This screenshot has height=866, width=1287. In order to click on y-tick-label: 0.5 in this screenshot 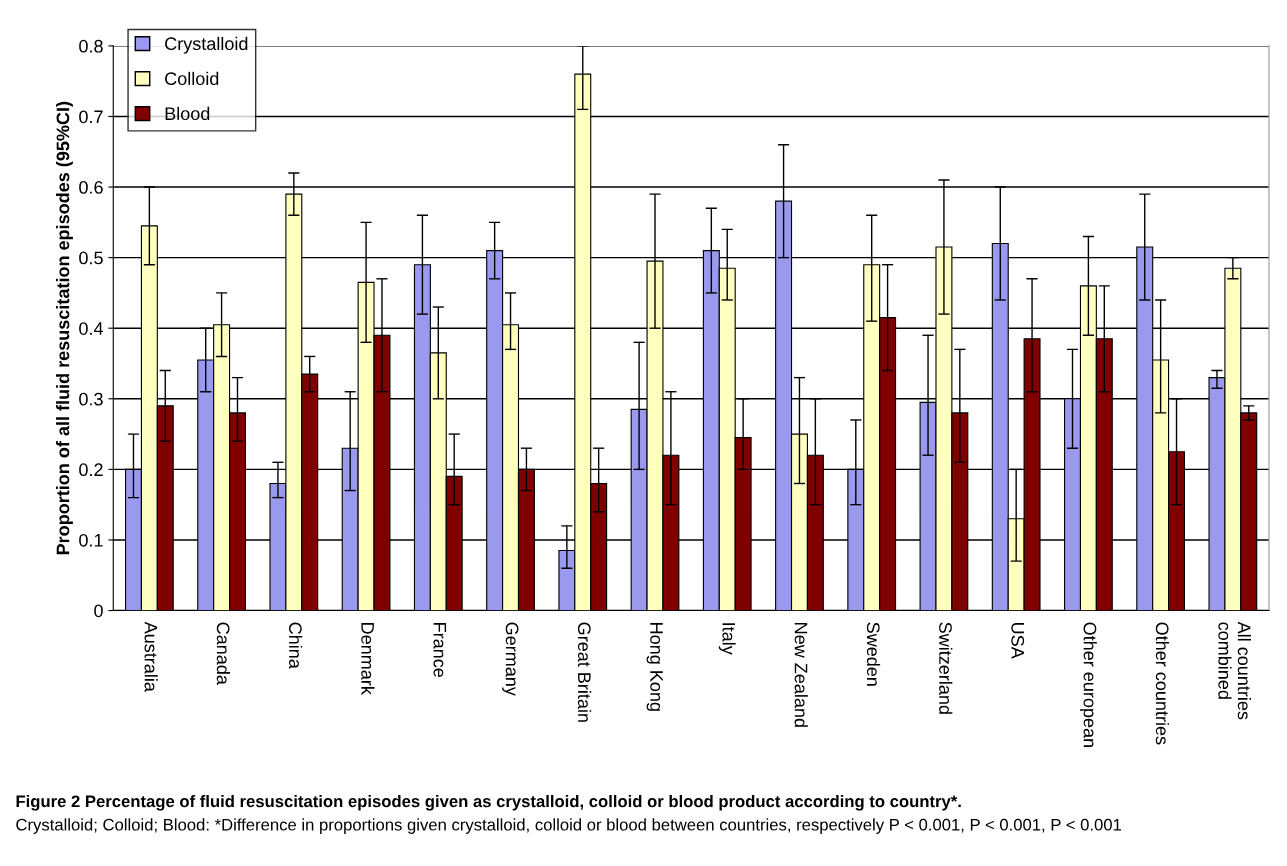, I will do `click(91, 258)`.